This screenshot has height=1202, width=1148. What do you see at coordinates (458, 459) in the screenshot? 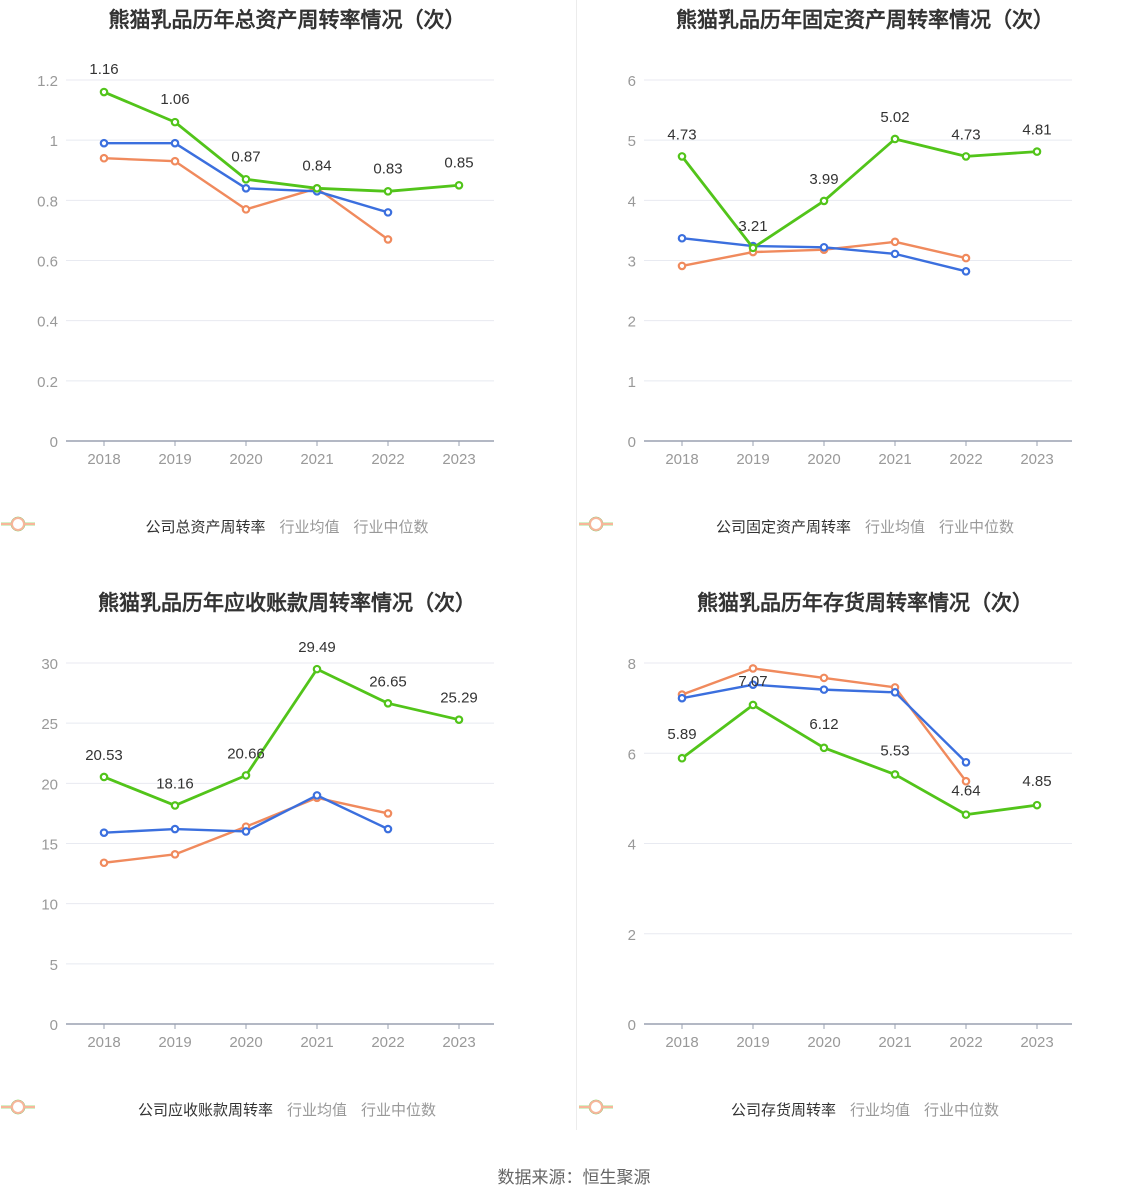
I see `x-tick-label: 2023` at bounding box center [458, 459].